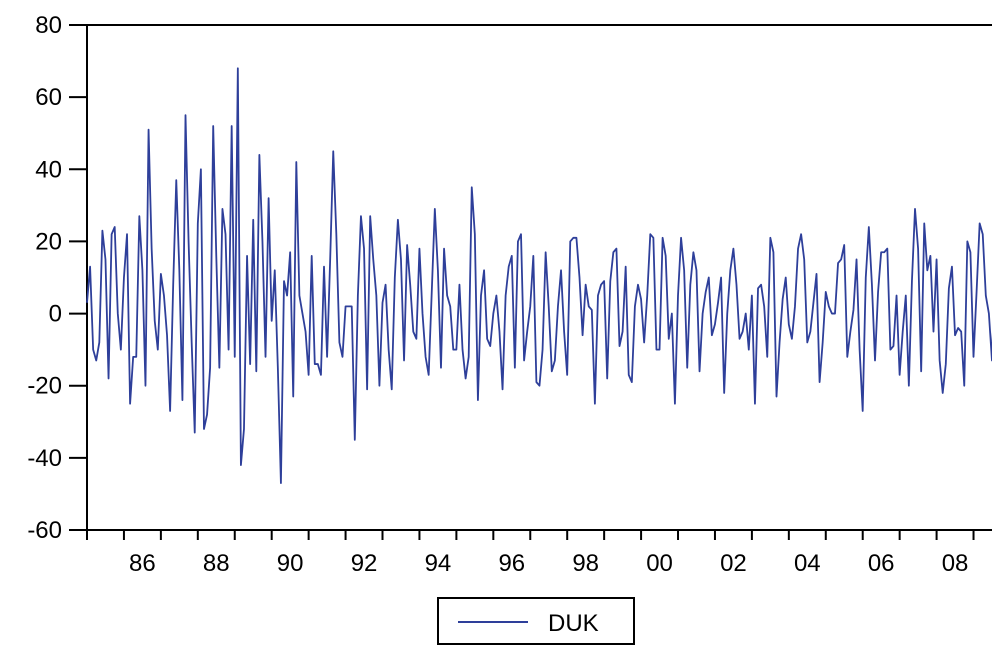 This screenshot has height=648, width=992. Describe the element at coordinates (881, 563) in the screenshot. I see `x-tick-label: 06` at that location.